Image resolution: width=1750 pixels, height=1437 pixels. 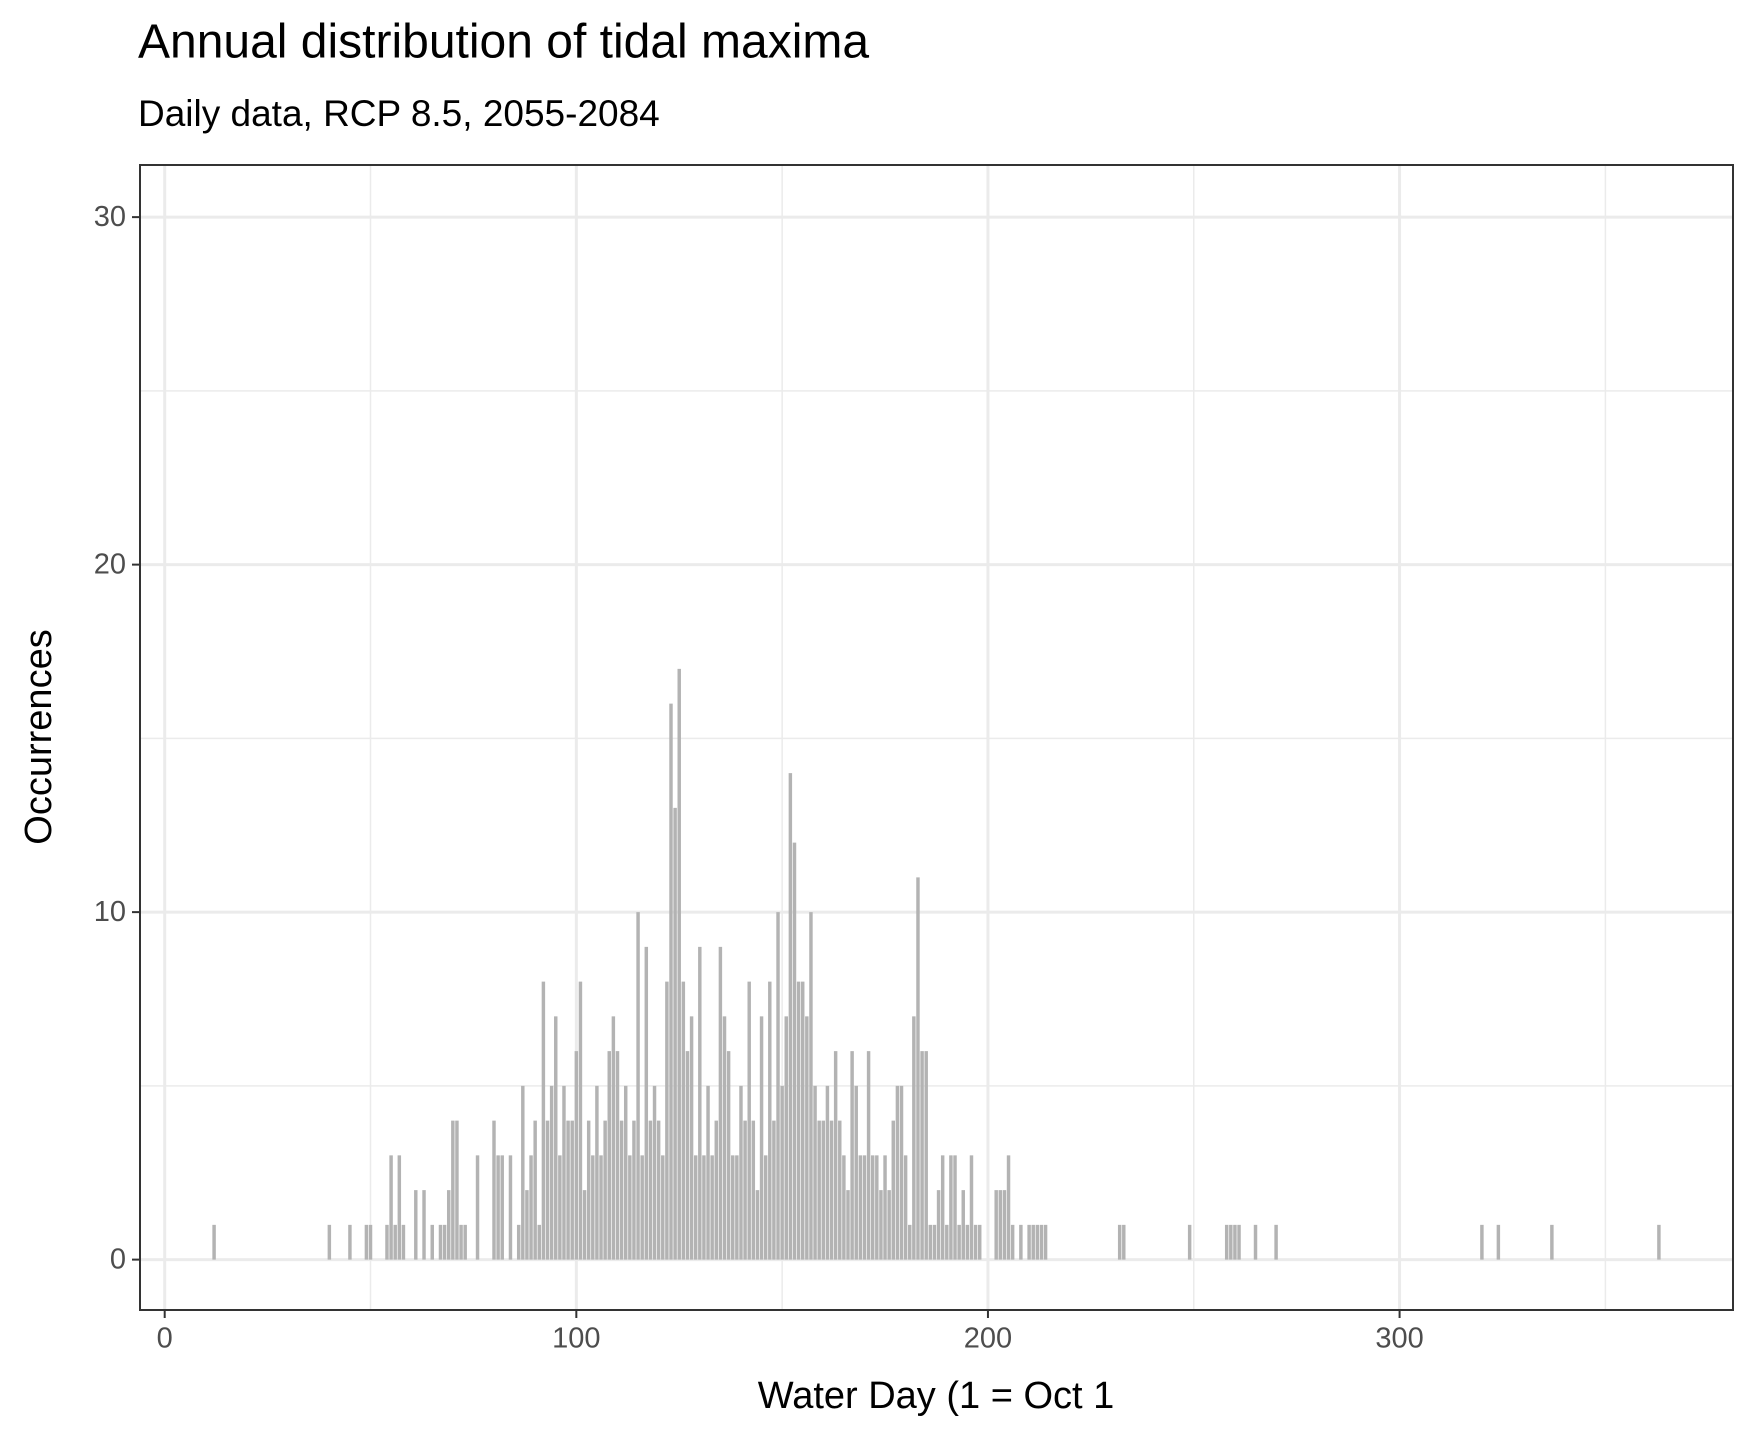 I want to click on x-axis-title: Water Day (1 = Oct 1, so click(x=936, y=1396).